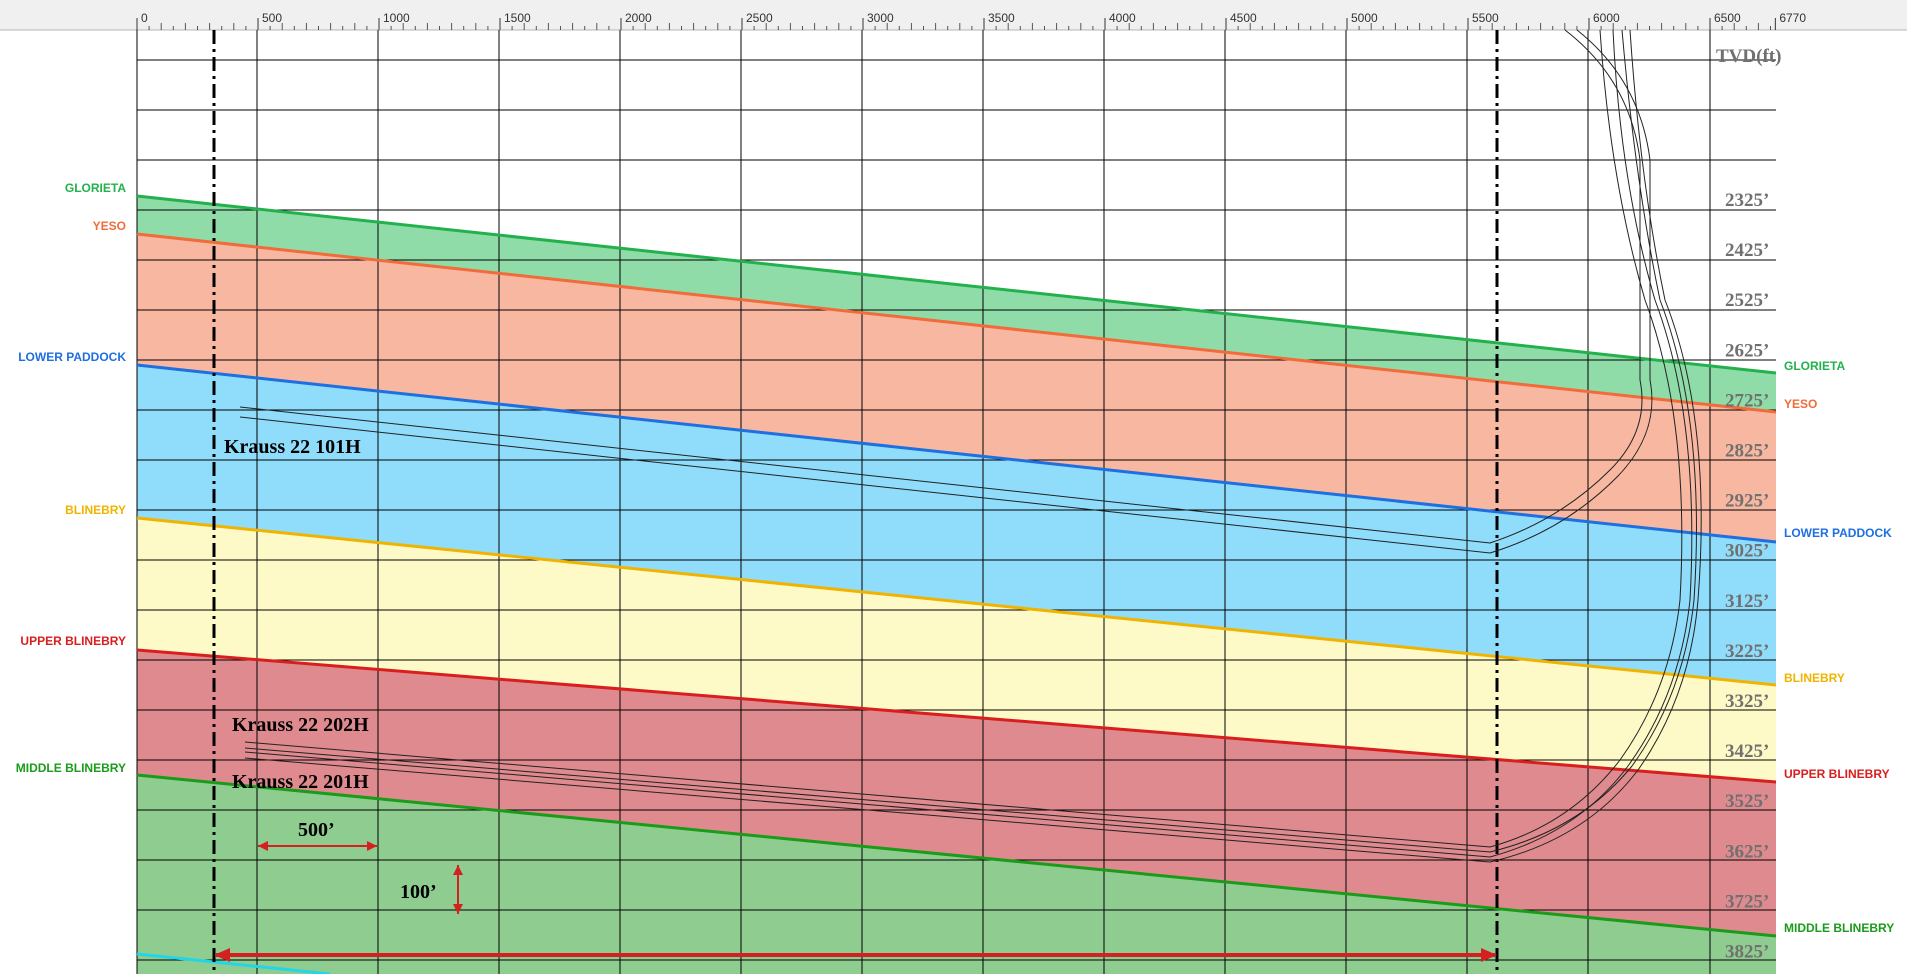 Image resolution: width=1907 pixels, height=974 pixels. Describe the element at coordinates (418, 892) in the screenshot. I see `vertical-scale-label: 100’` at that location.